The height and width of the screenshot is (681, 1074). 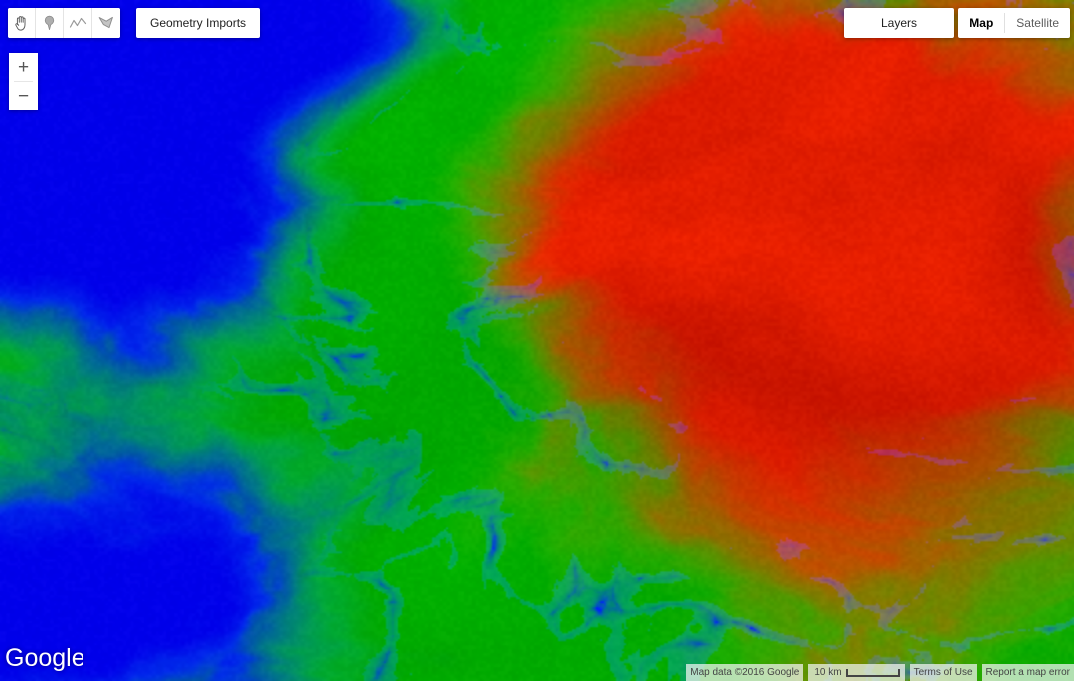 I want to click on line-icon, so click(x=78, y=23).